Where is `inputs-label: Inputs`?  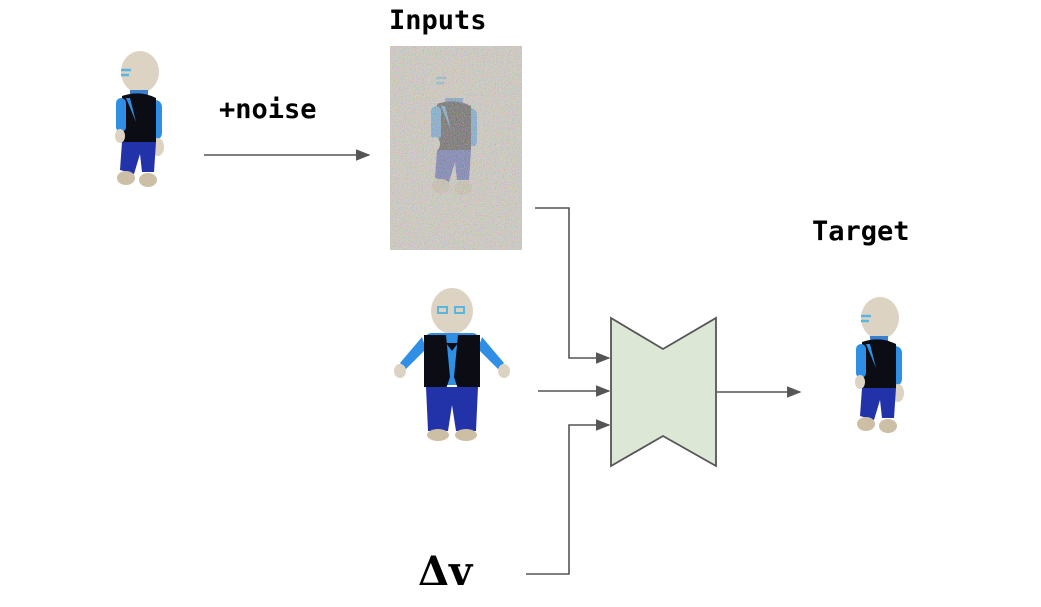
inputs-label: Inputs is located at coordinates (438, 20).